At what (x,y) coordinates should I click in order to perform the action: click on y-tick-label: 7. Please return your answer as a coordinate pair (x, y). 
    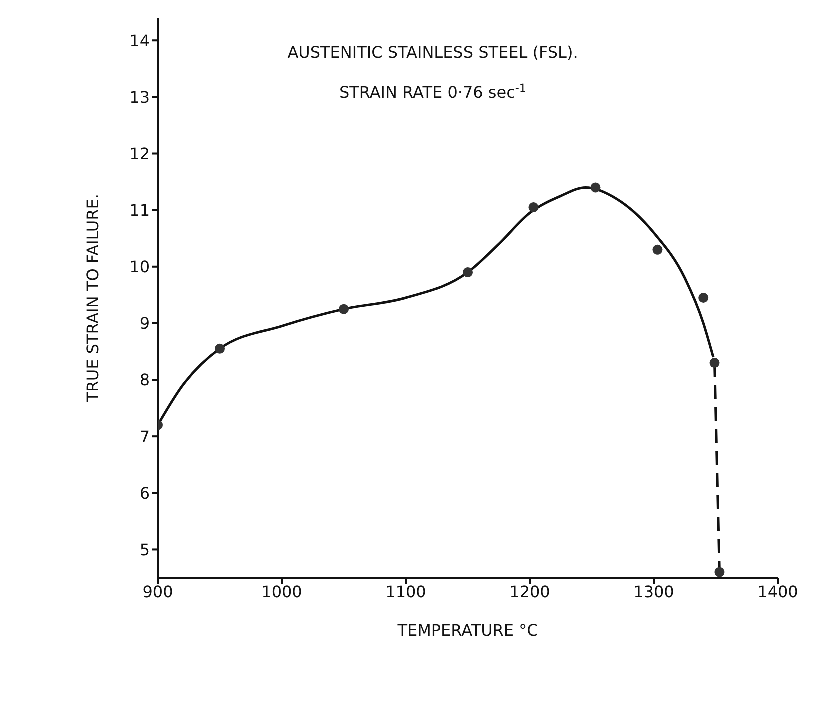
    Looking at the image, I should click on (145, 436).